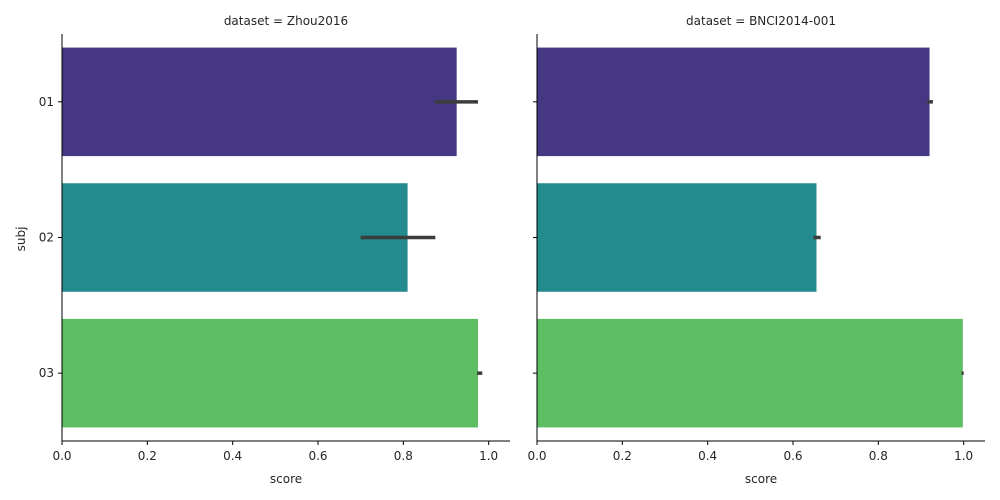 The height and width of the screenshot is (500, 1000). I want to click on y-tick-label: 02, so click(46, 238).